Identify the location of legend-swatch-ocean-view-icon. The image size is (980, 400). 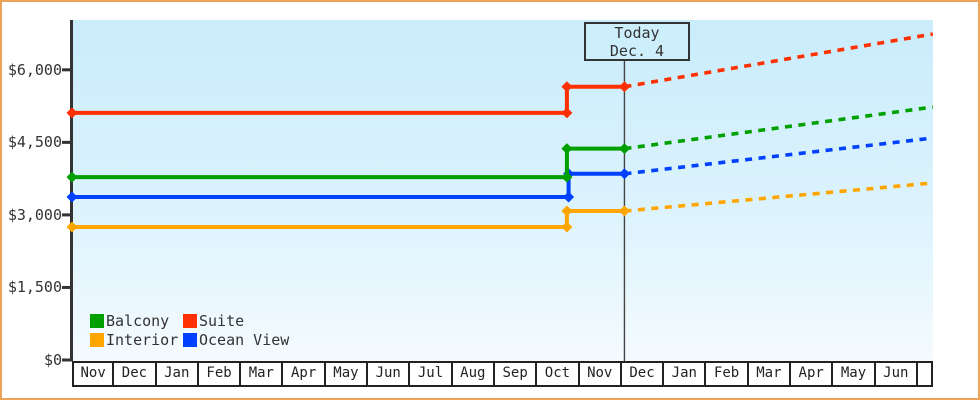
(190, 339).